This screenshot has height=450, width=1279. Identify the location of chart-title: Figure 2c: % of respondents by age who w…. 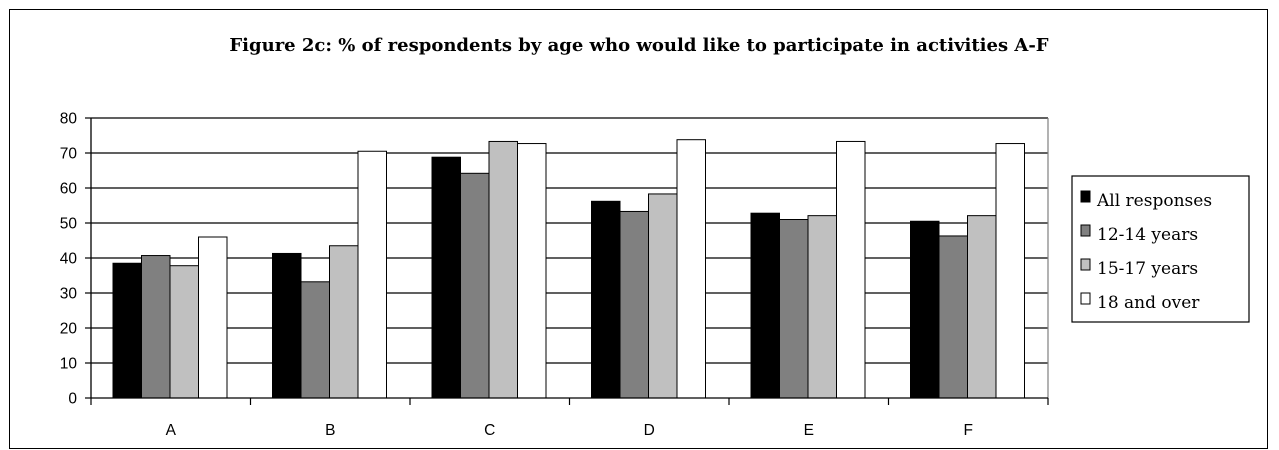
(638, 45).